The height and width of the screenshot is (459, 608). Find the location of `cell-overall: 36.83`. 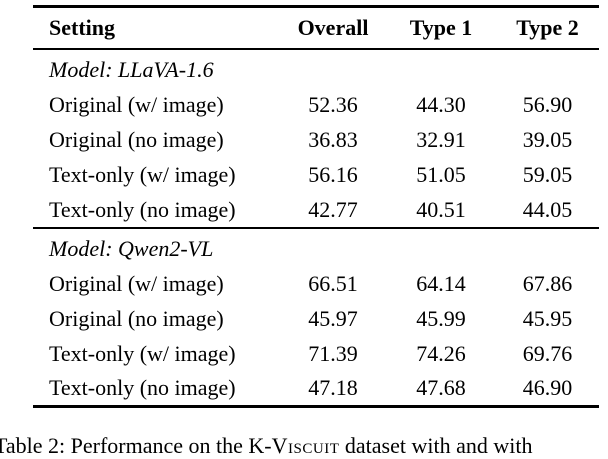

cell-overall: 36.83 is located at coordinates (333, 139).